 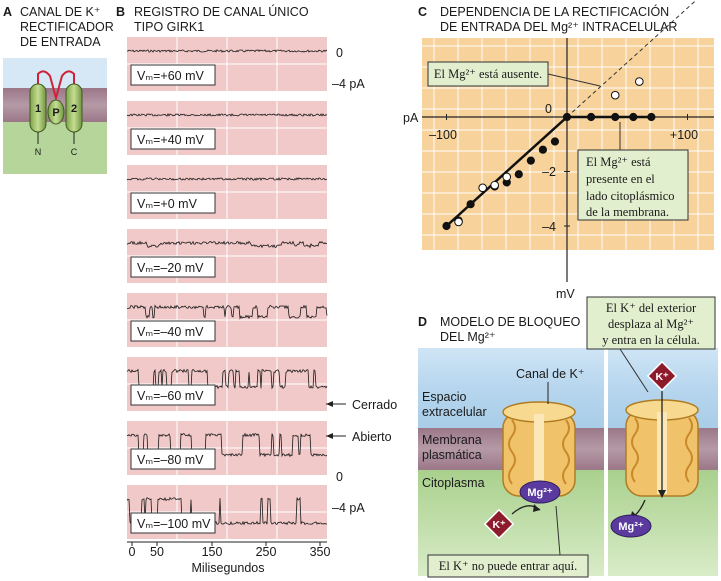 What do you see at coordinates (651, 340) in the screenshot?
I see `callout-top-line-3: y entra en la célula.` at bounding box center [651, 340].